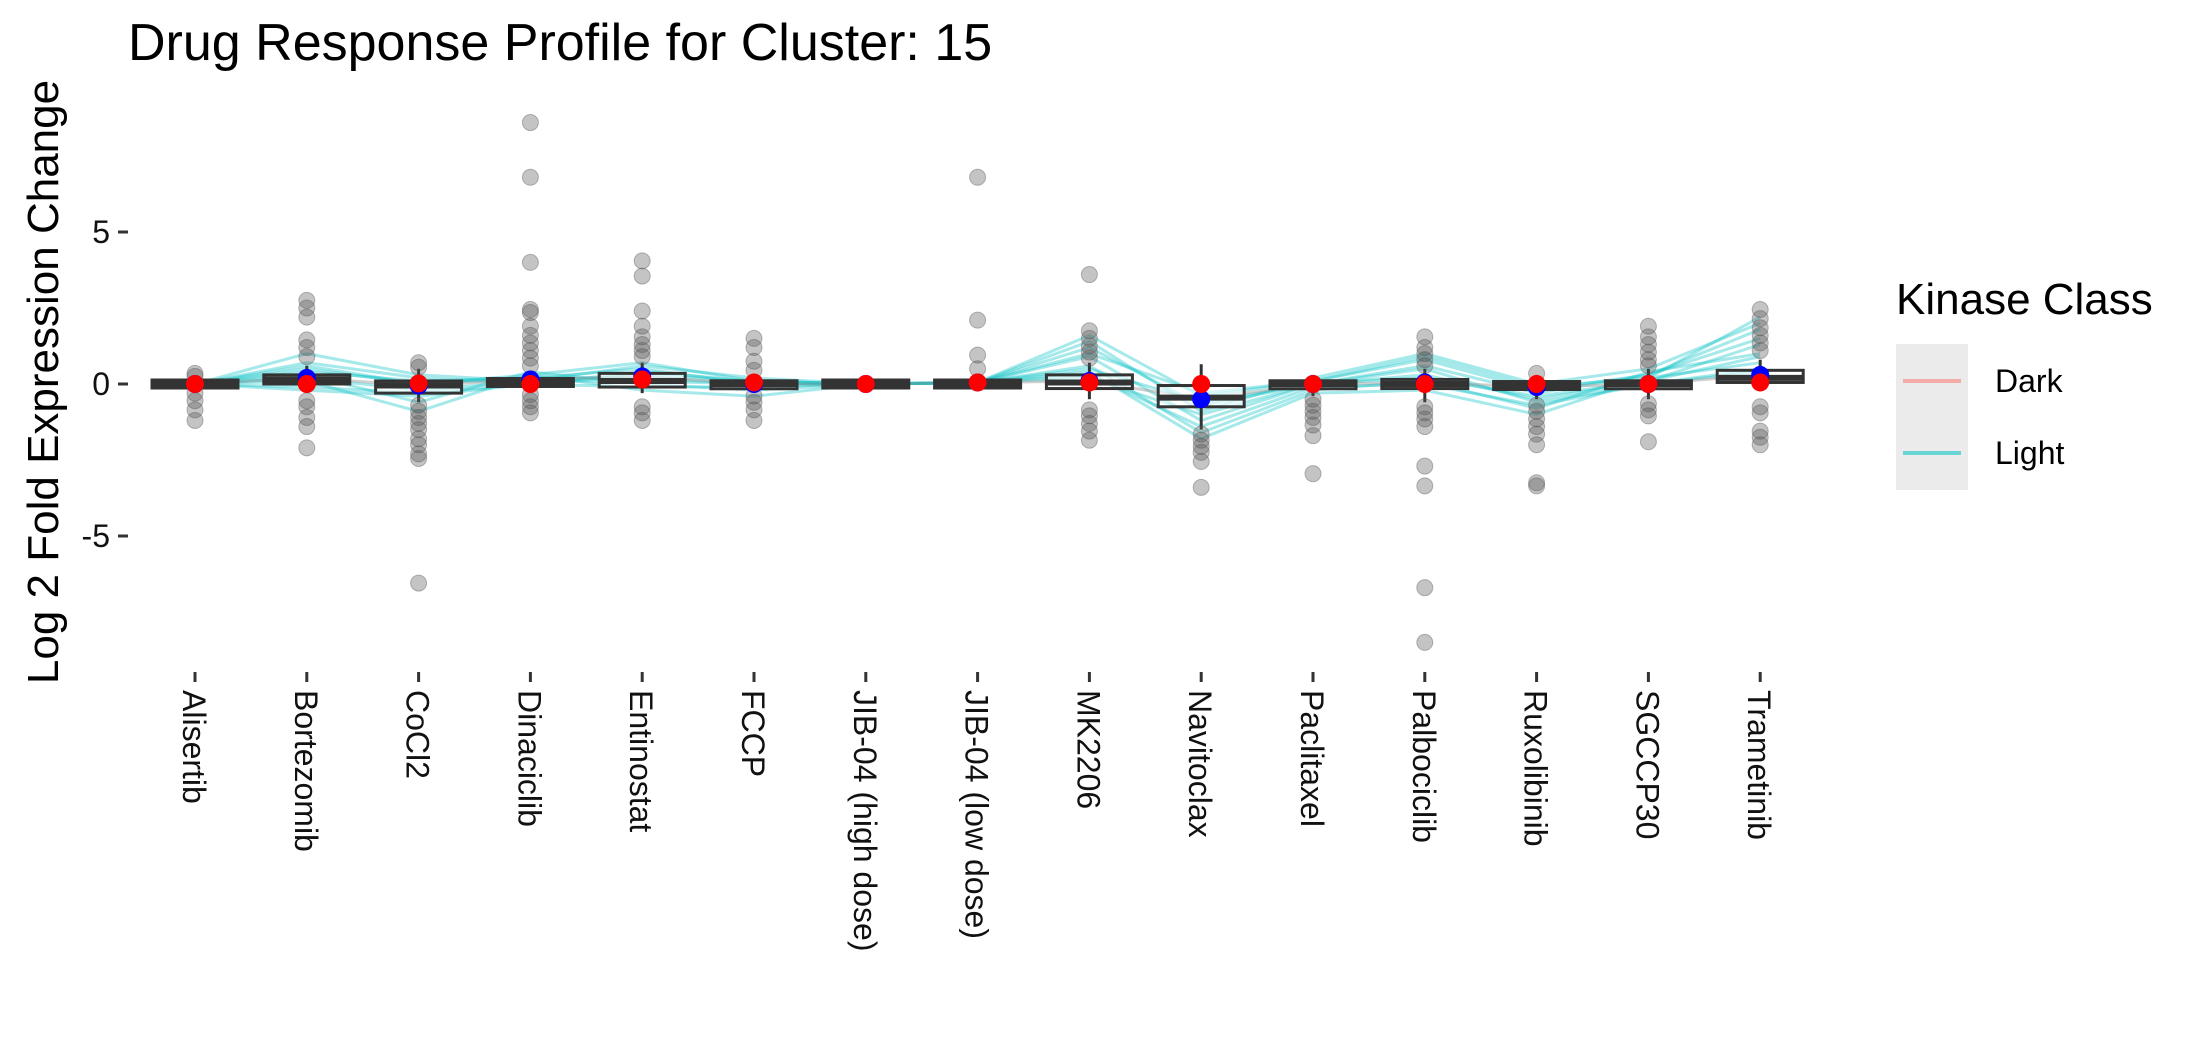 The image size is (2187, 1050). I want to click on mean-points, so click(978, 387).